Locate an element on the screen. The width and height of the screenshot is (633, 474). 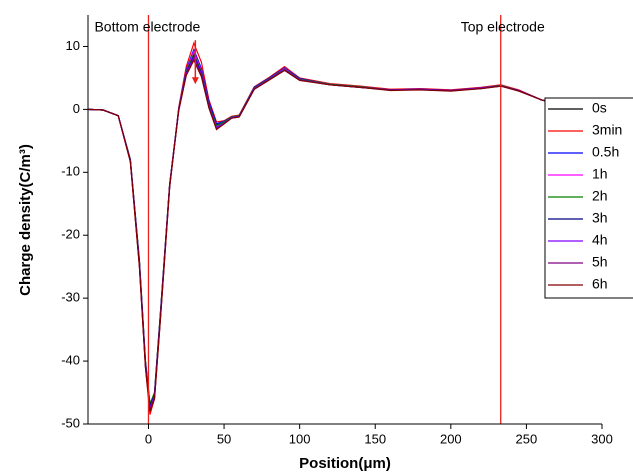
legend-label: 0s is located at coordinates (599, 108).